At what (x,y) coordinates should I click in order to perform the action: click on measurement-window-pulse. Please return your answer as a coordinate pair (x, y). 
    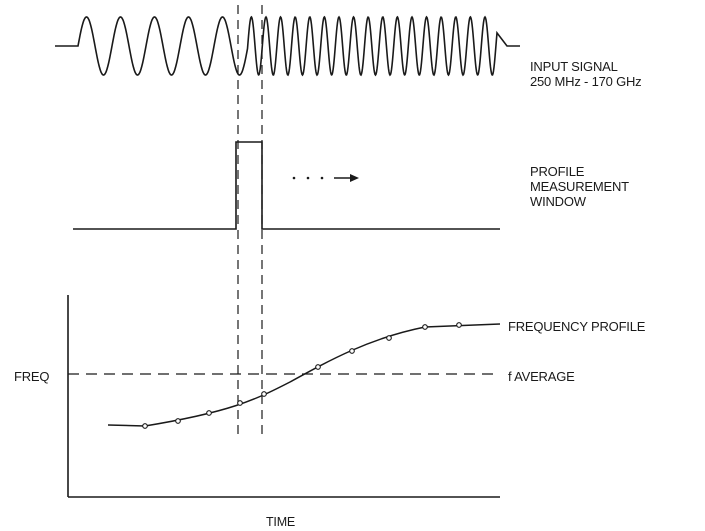
    Looking at the image, I should click on (286, 185).